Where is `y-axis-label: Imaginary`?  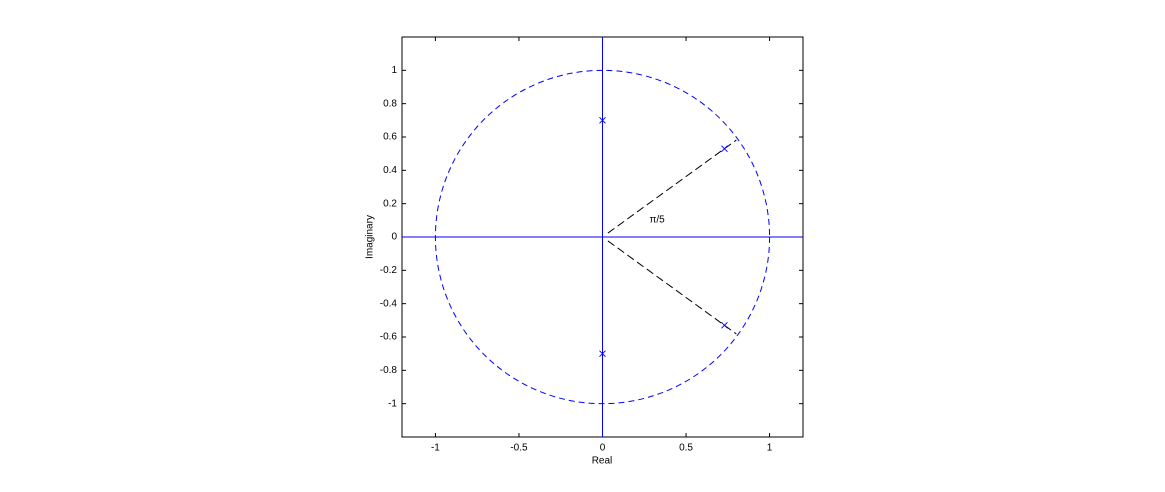
y-axis-label: Imaginary is located at coordinates (370, 237).